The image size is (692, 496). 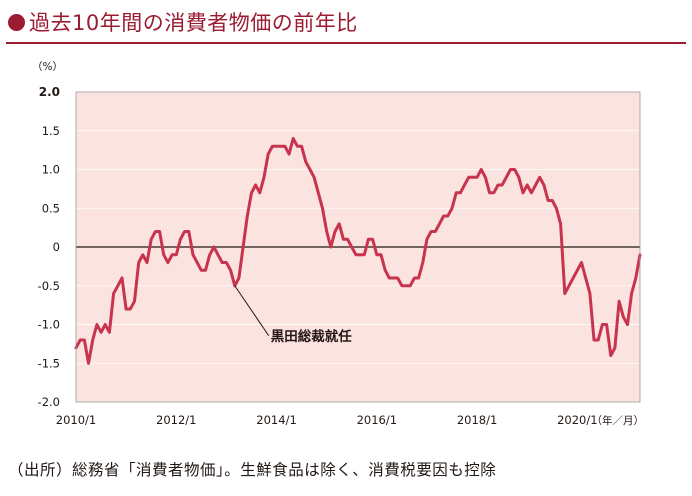 I want to click on title-underline, so click(x=346, y=43).